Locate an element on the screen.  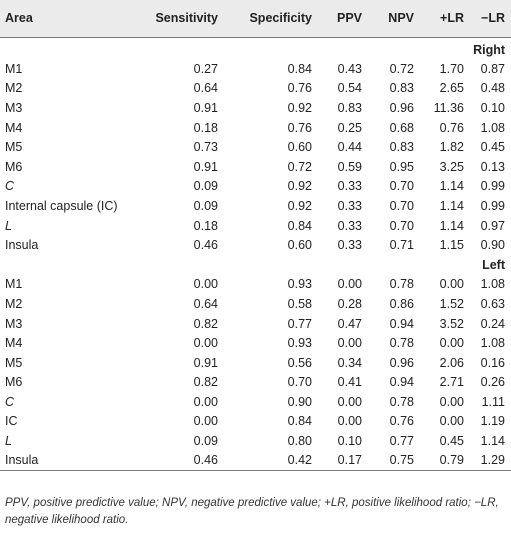
specificity-cell: 0.58 is located at coordinates (299, 303).